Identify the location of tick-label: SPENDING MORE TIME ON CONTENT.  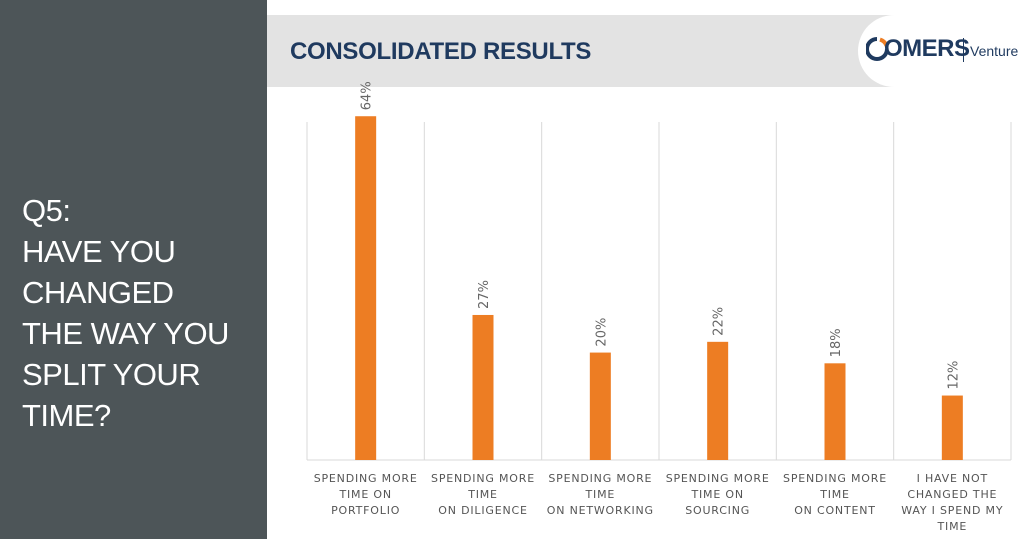
(835, 494).